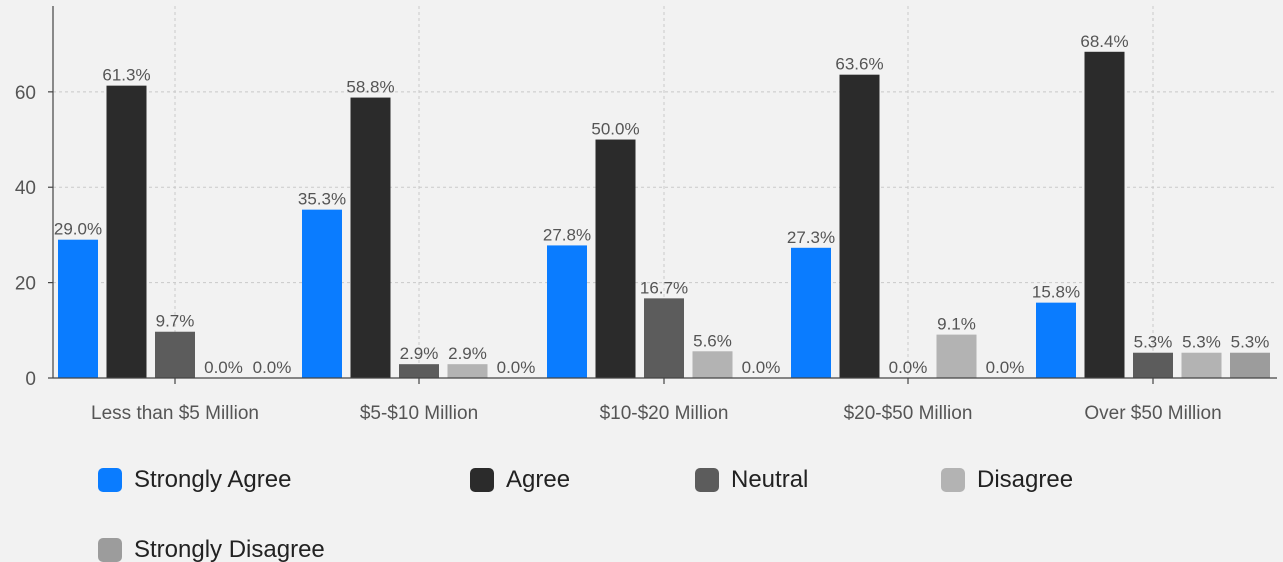 The height and width of the screenshot is (562, 1283). What do you see at coordinates (213, 479) in the screenshot?
I see `legend-label: Strongly Agree` at bounding box center [213, 479].